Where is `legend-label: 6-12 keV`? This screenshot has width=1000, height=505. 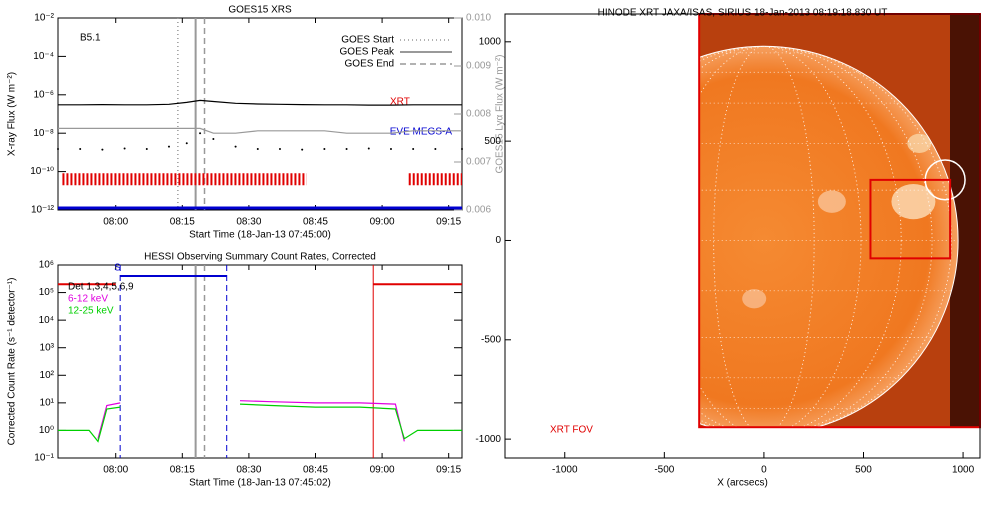 legend-label: 6-12 keV is located at coordinates (88, 299).